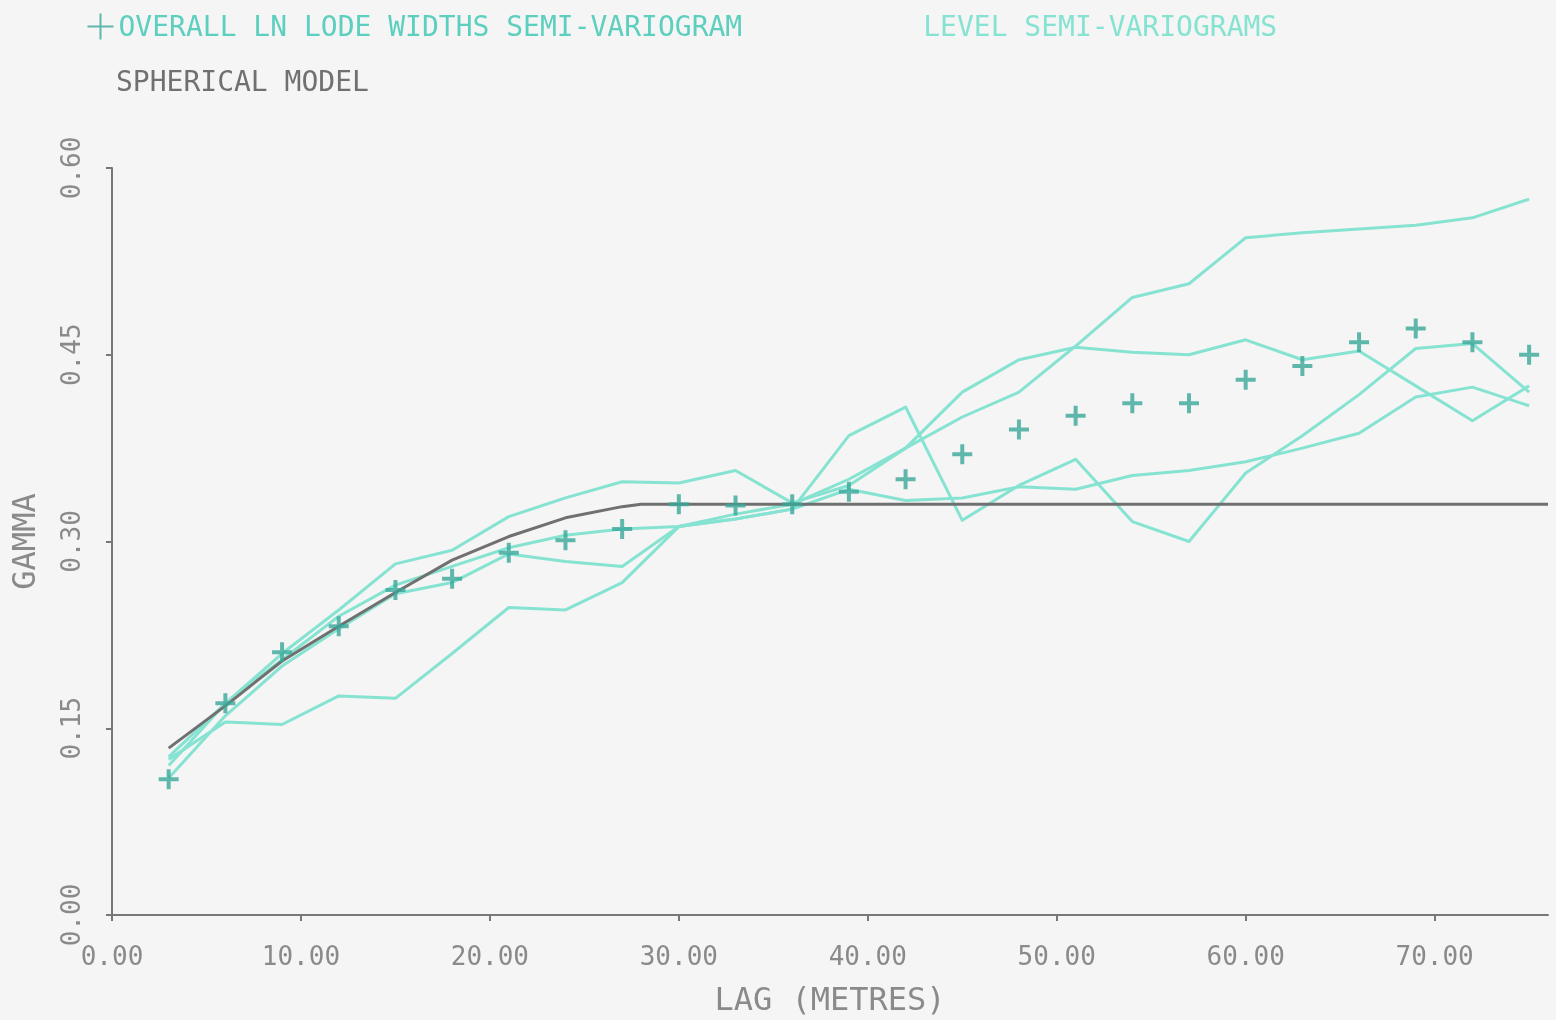 Image resolution: width=1556 pixels, height=1020 pixels. What do you see at coordinates (301, 956) in the screenshot?
I see `x-tick-label: 10.00` at bounding box center [301, 956].